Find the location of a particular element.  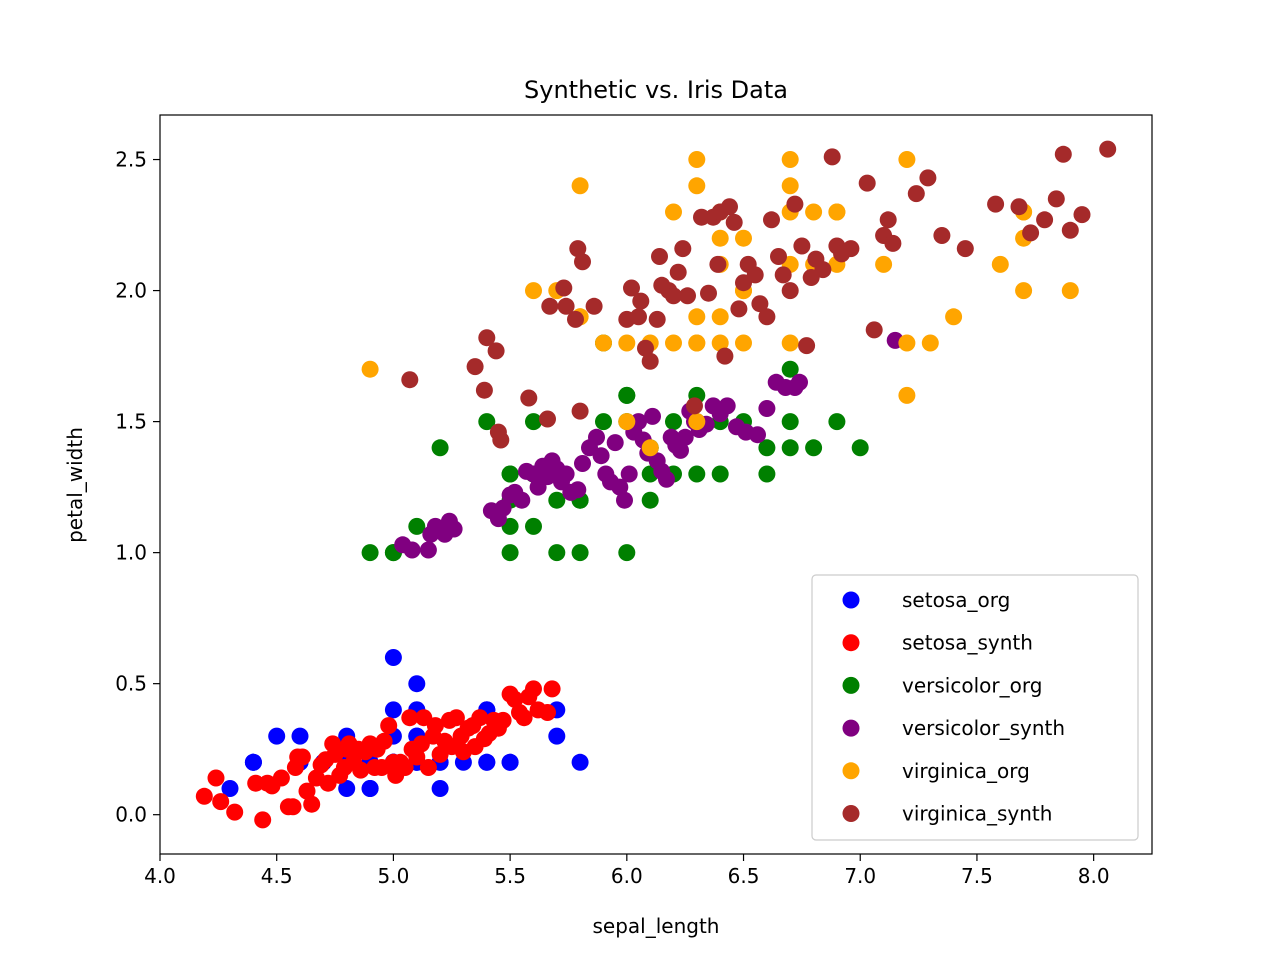

y-tick-label: 2.5 is located at coordinates (131, 160).